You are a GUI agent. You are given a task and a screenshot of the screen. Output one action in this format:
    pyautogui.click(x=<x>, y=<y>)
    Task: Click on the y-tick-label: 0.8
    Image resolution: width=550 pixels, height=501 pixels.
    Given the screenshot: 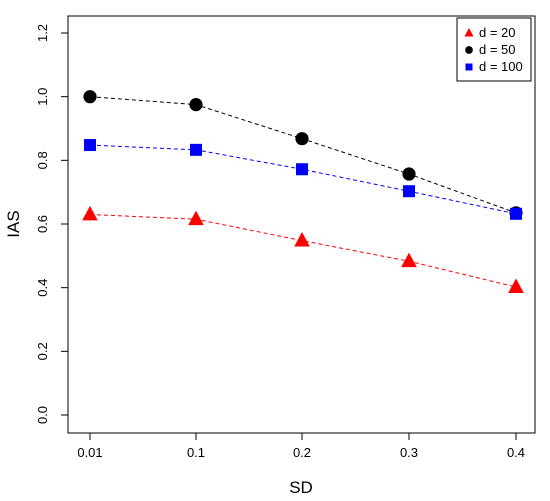 What is the action you would take?
    pyautogui.click(x=42, y=160)
    